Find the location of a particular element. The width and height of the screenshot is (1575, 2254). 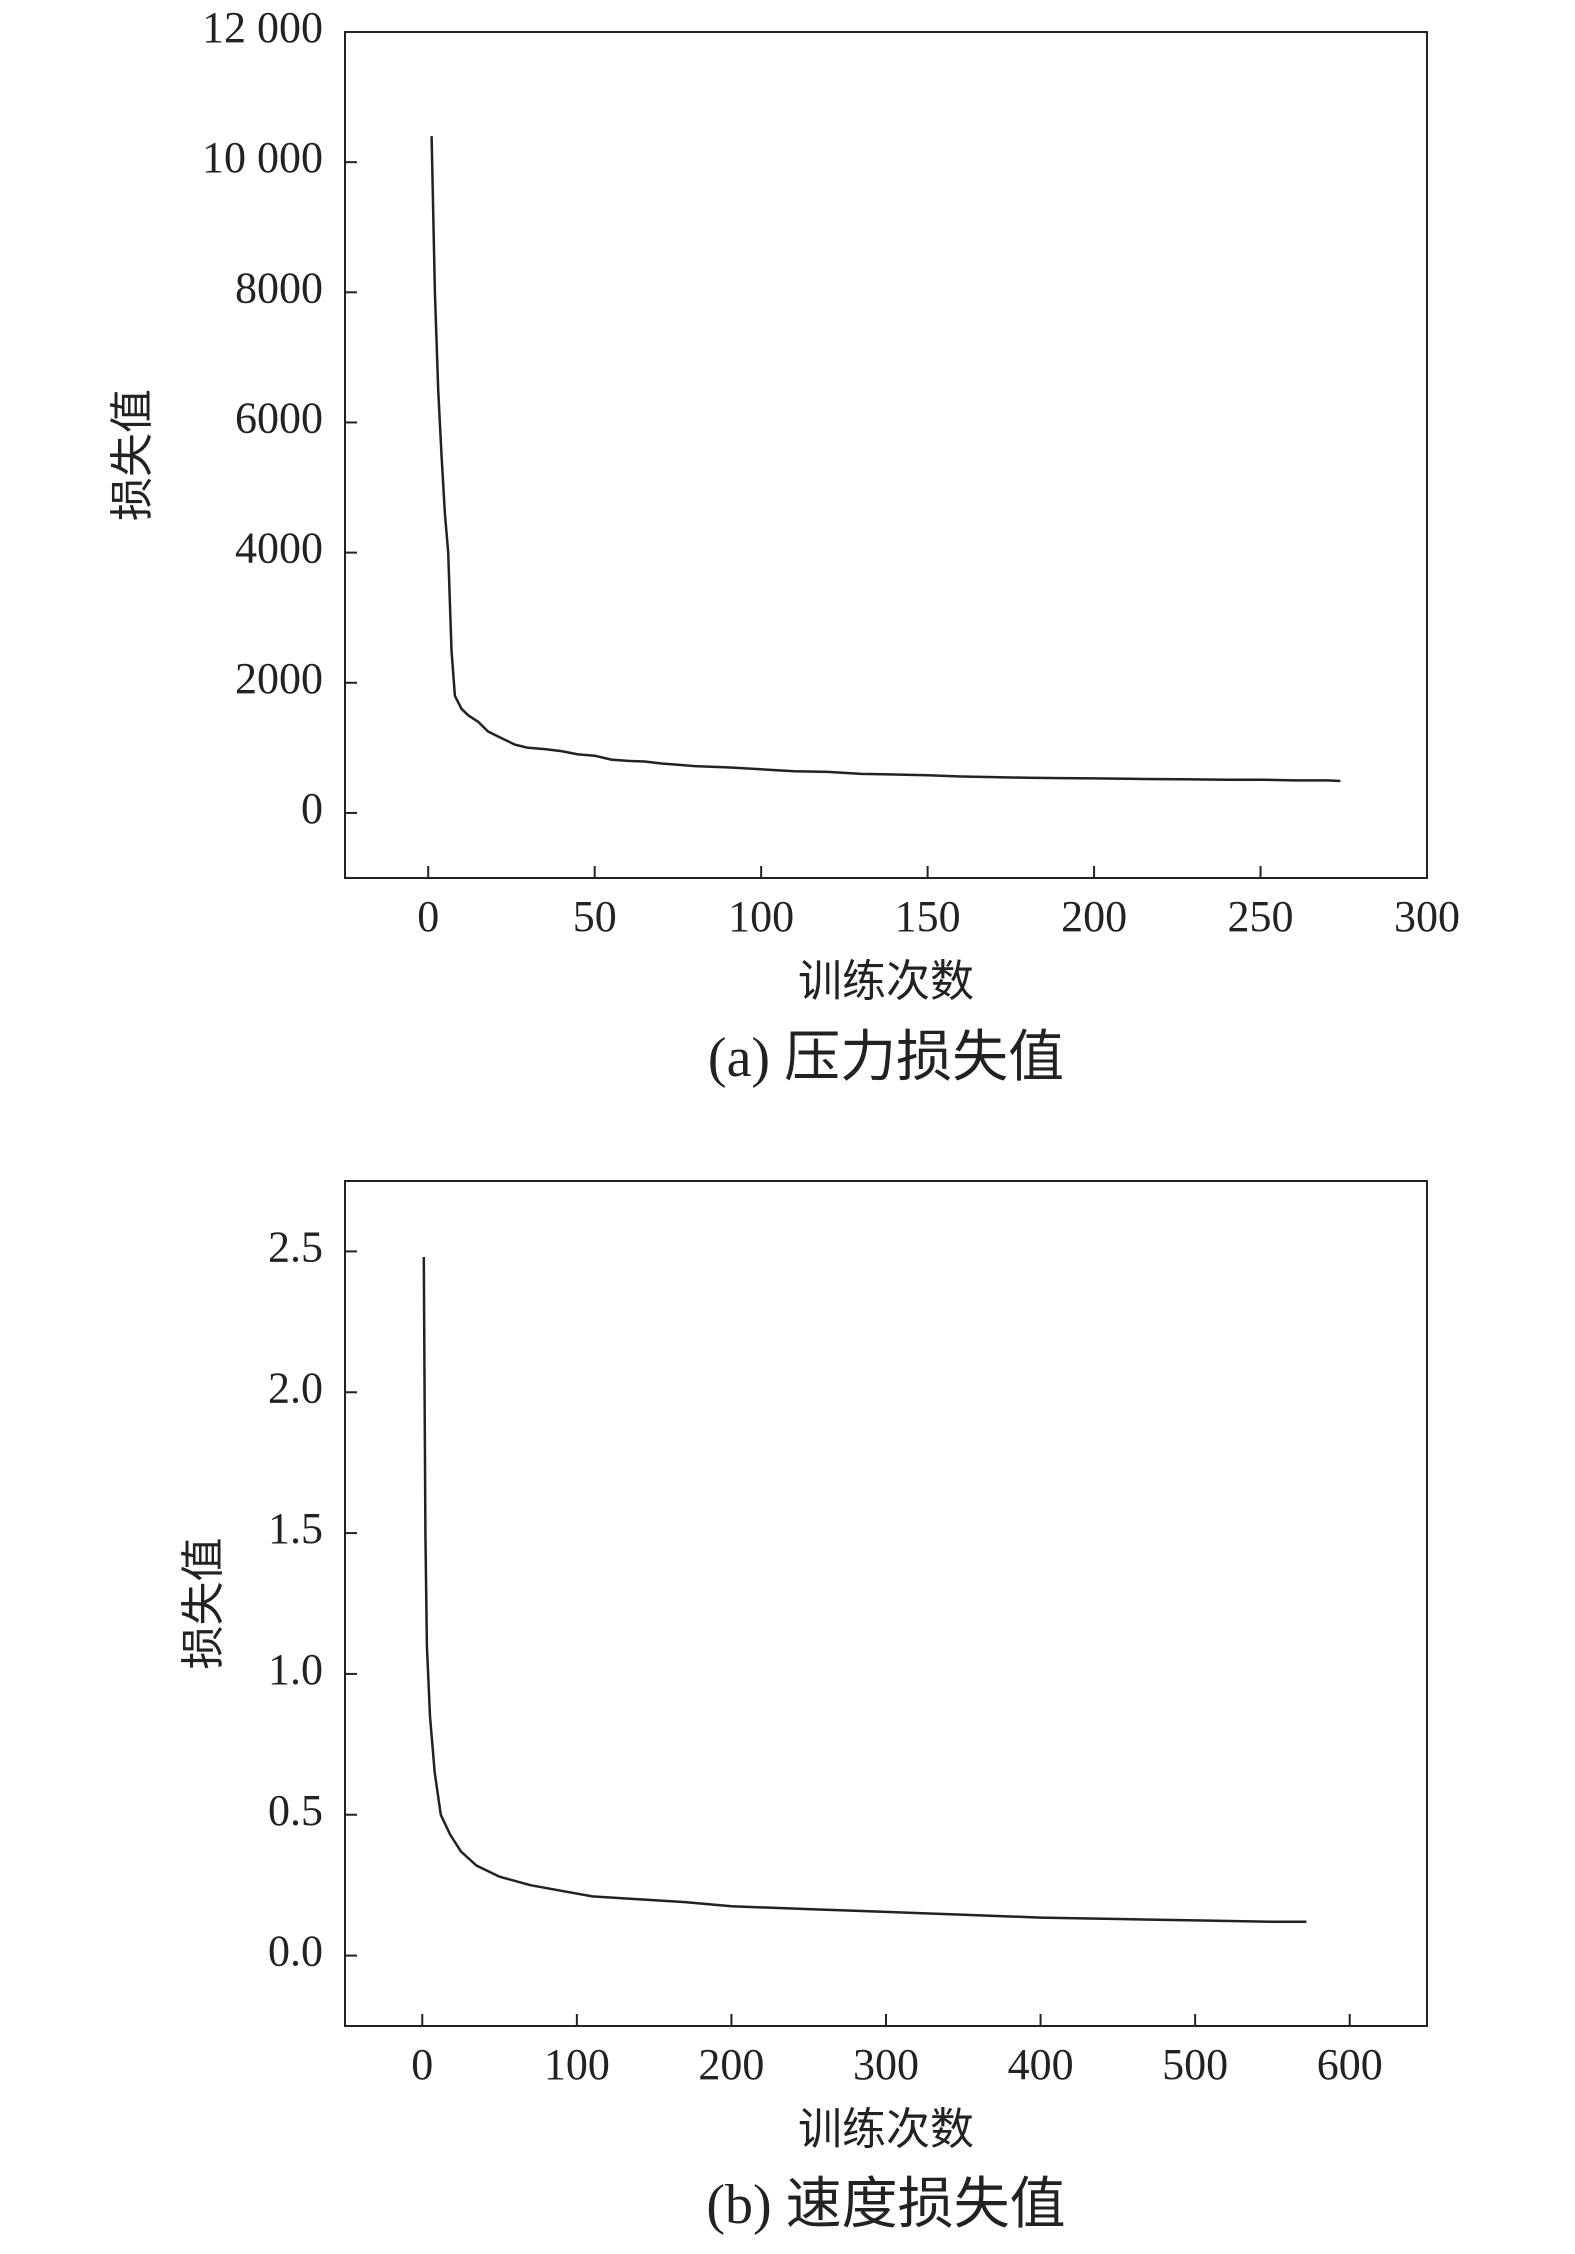

y-tick-label: 2000 is located at coordinates (279, 678).